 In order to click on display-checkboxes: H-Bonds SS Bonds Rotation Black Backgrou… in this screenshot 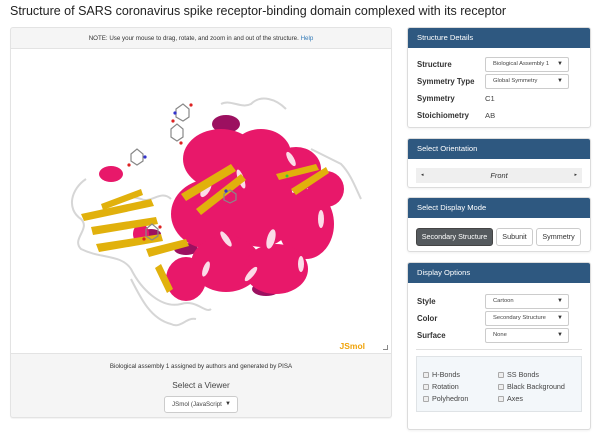, I will do `click(499, 384)`.